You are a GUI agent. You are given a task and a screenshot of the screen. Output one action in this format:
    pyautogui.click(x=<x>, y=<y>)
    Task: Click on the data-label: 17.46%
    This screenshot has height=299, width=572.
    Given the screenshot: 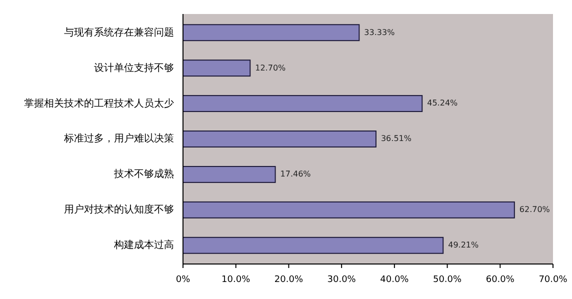 What is the action you would take?
    pyautogui.click(x=296, y=174)
    